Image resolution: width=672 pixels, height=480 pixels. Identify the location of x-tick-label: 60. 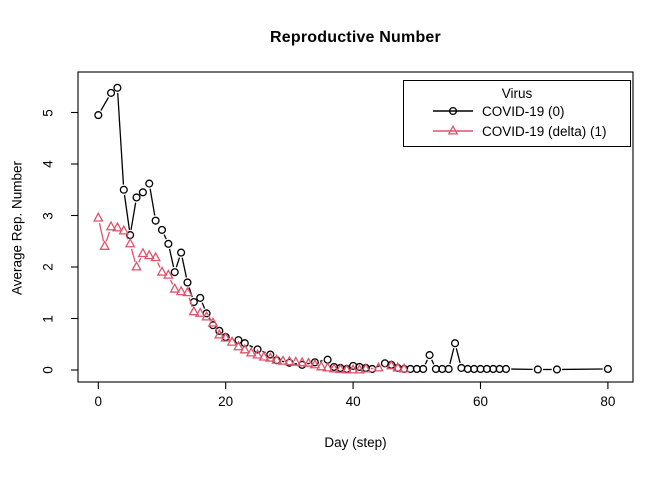
(480, 401).